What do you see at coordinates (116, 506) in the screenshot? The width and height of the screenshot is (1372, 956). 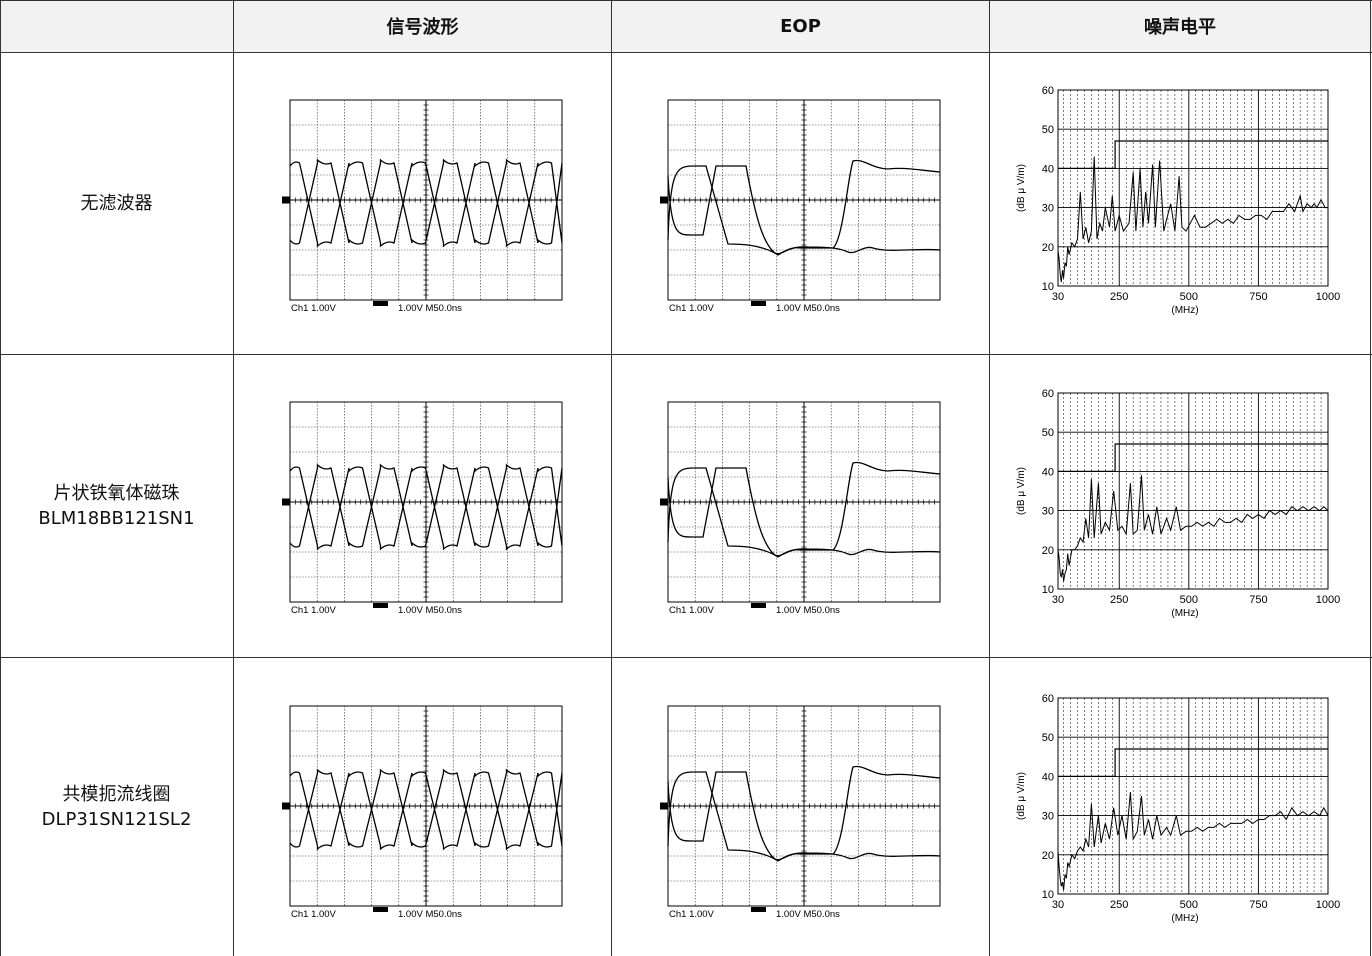 I see `row-label-ferrite-bead: 片状铁氧体磁珠 BLM18BB121SN1` at bounding box center [116, 506].